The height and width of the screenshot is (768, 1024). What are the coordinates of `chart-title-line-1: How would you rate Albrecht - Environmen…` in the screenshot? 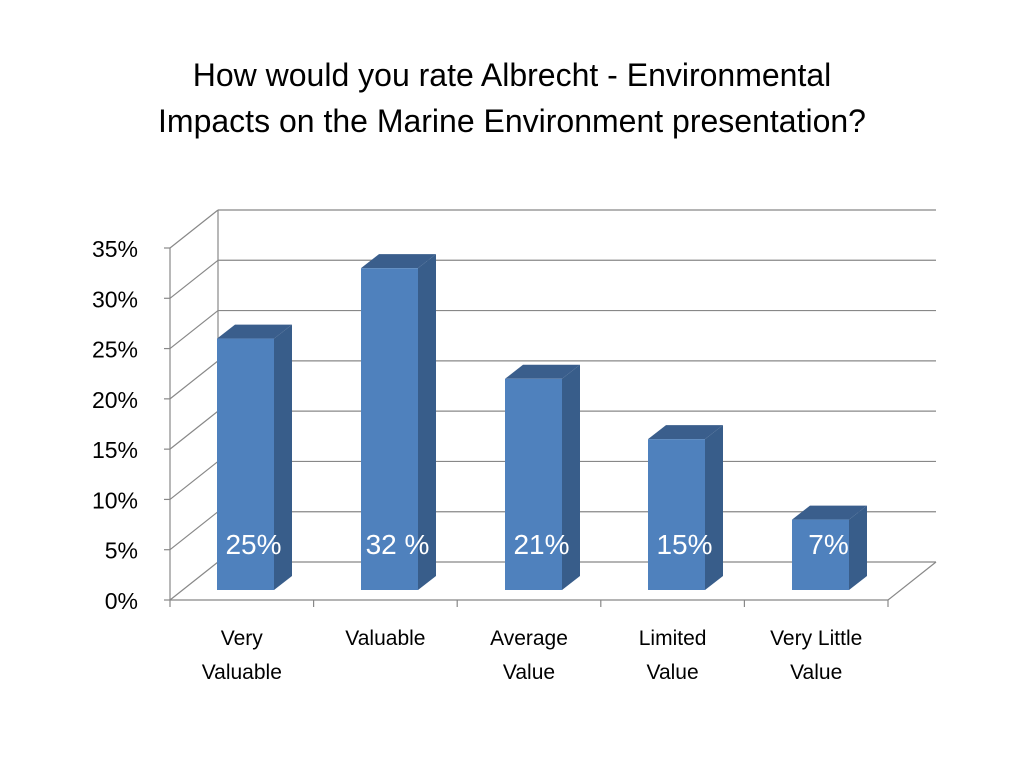 It's located at (512, 75).